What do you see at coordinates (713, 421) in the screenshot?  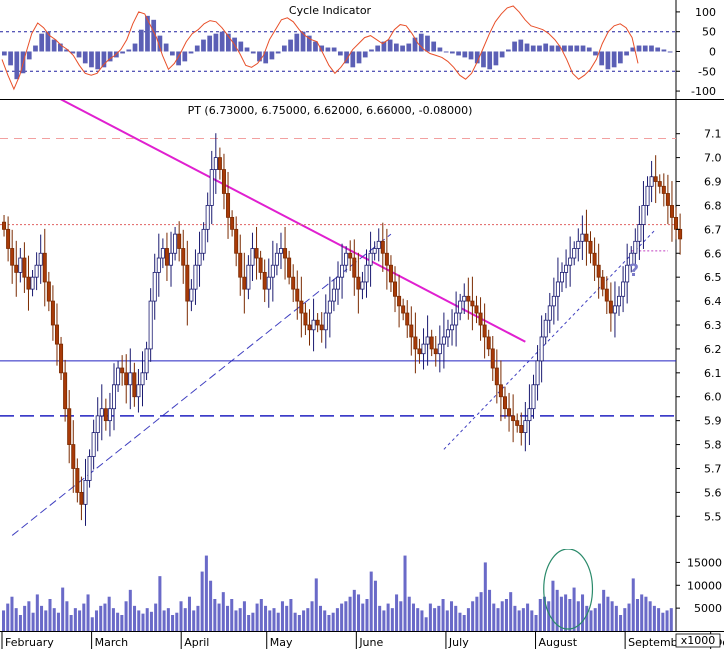 I see `price-ytick-label: 5.9` at bounding box center [713, 421].